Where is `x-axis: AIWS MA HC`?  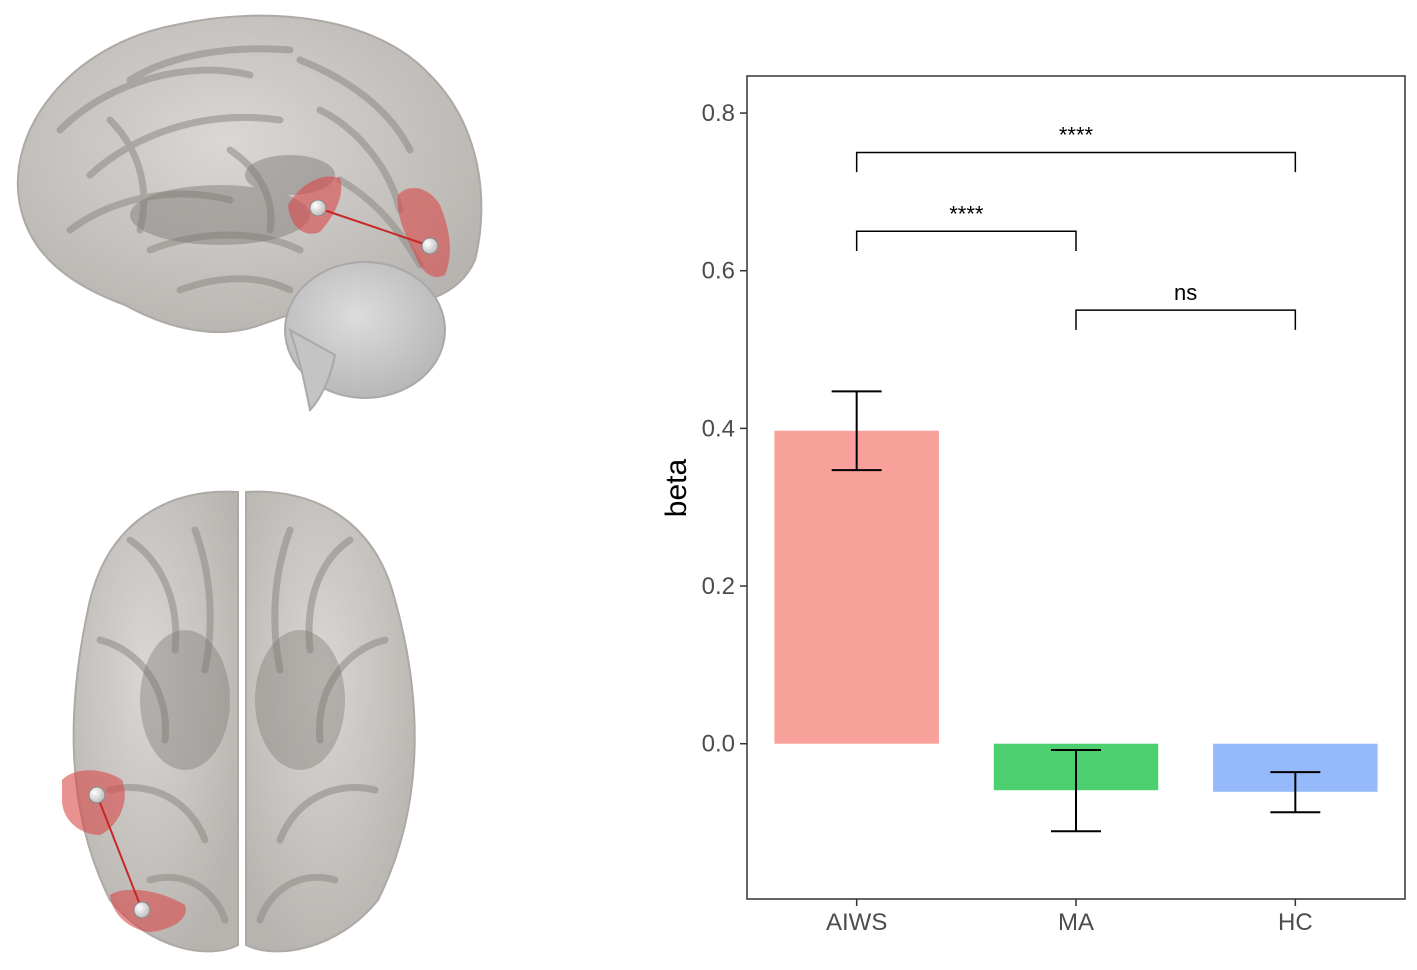
x-axis: AIWS MA HC is located at coordinates (1069, 917).